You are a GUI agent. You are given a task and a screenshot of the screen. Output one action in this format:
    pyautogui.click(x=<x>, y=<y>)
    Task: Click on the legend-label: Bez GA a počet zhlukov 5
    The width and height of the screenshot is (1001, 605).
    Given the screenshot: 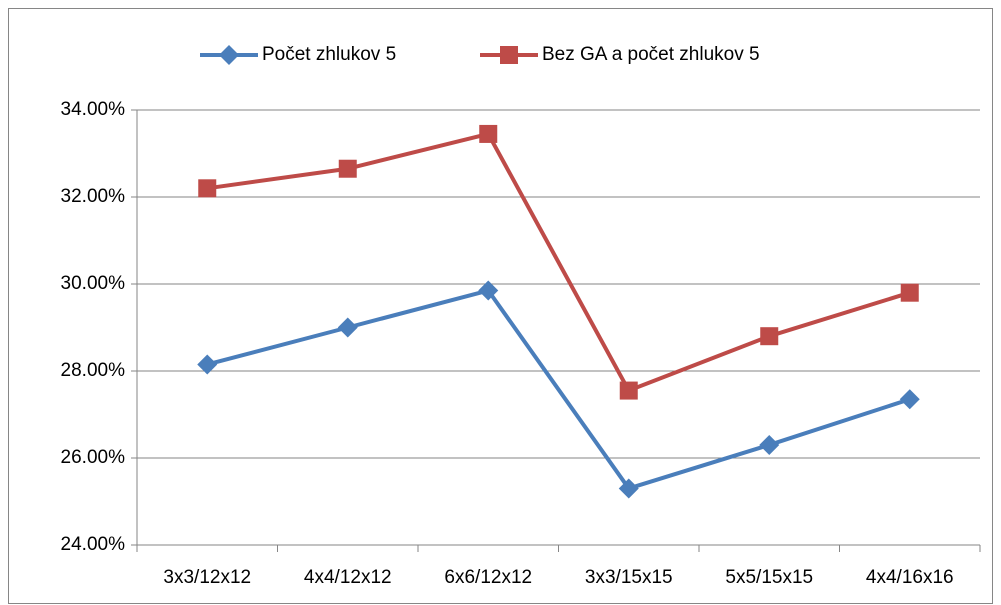 What is the action you would take?
    pyautogui.click(x=651, y=54)
    